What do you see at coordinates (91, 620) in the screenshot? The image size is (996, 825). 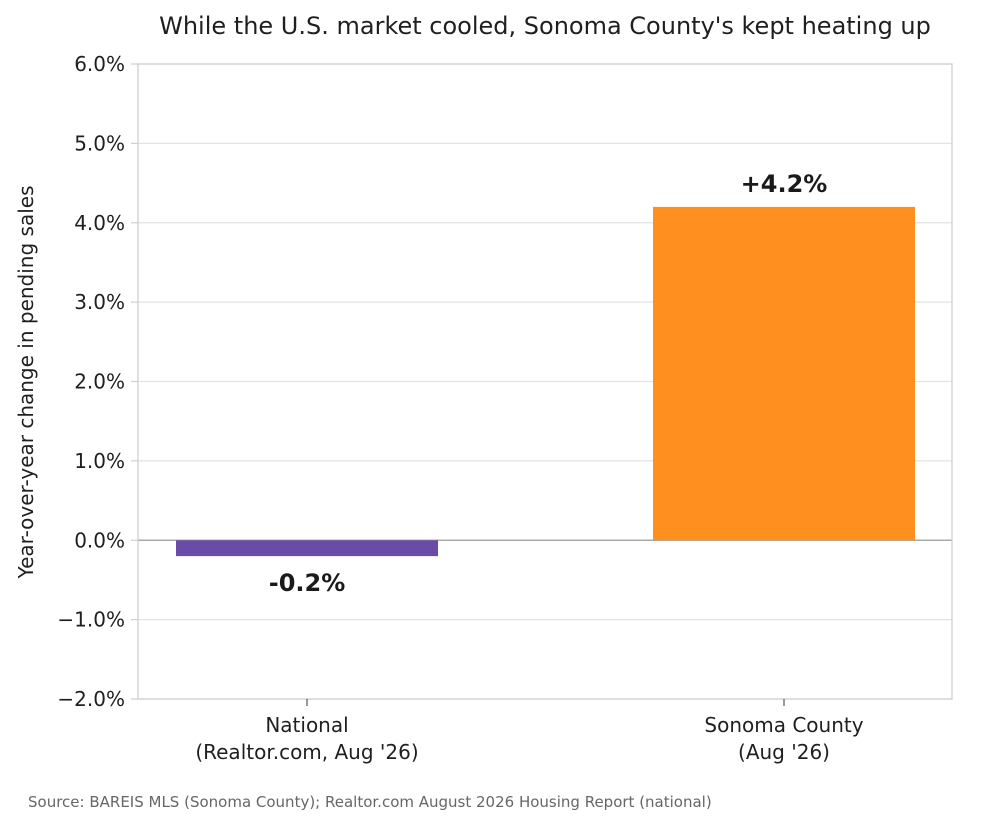 I see `y-tick-label: −1.0%` at bounding box center [91, 620].